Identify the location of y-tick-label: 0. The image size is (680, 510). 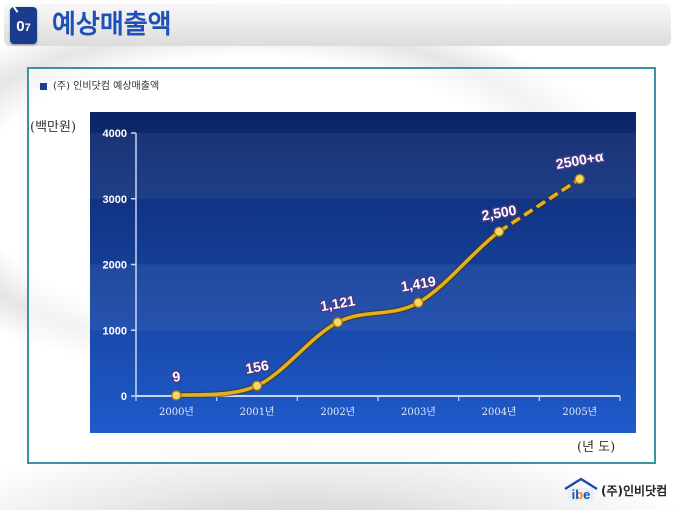
(124, 397).